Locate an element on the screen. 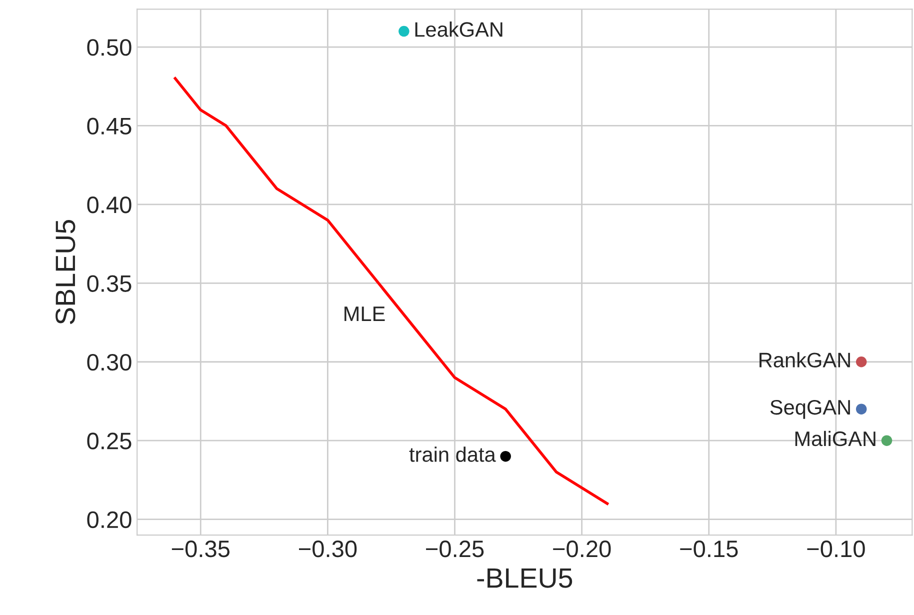  y-tick-label: 0.30 is located at coordinates (109, 362).